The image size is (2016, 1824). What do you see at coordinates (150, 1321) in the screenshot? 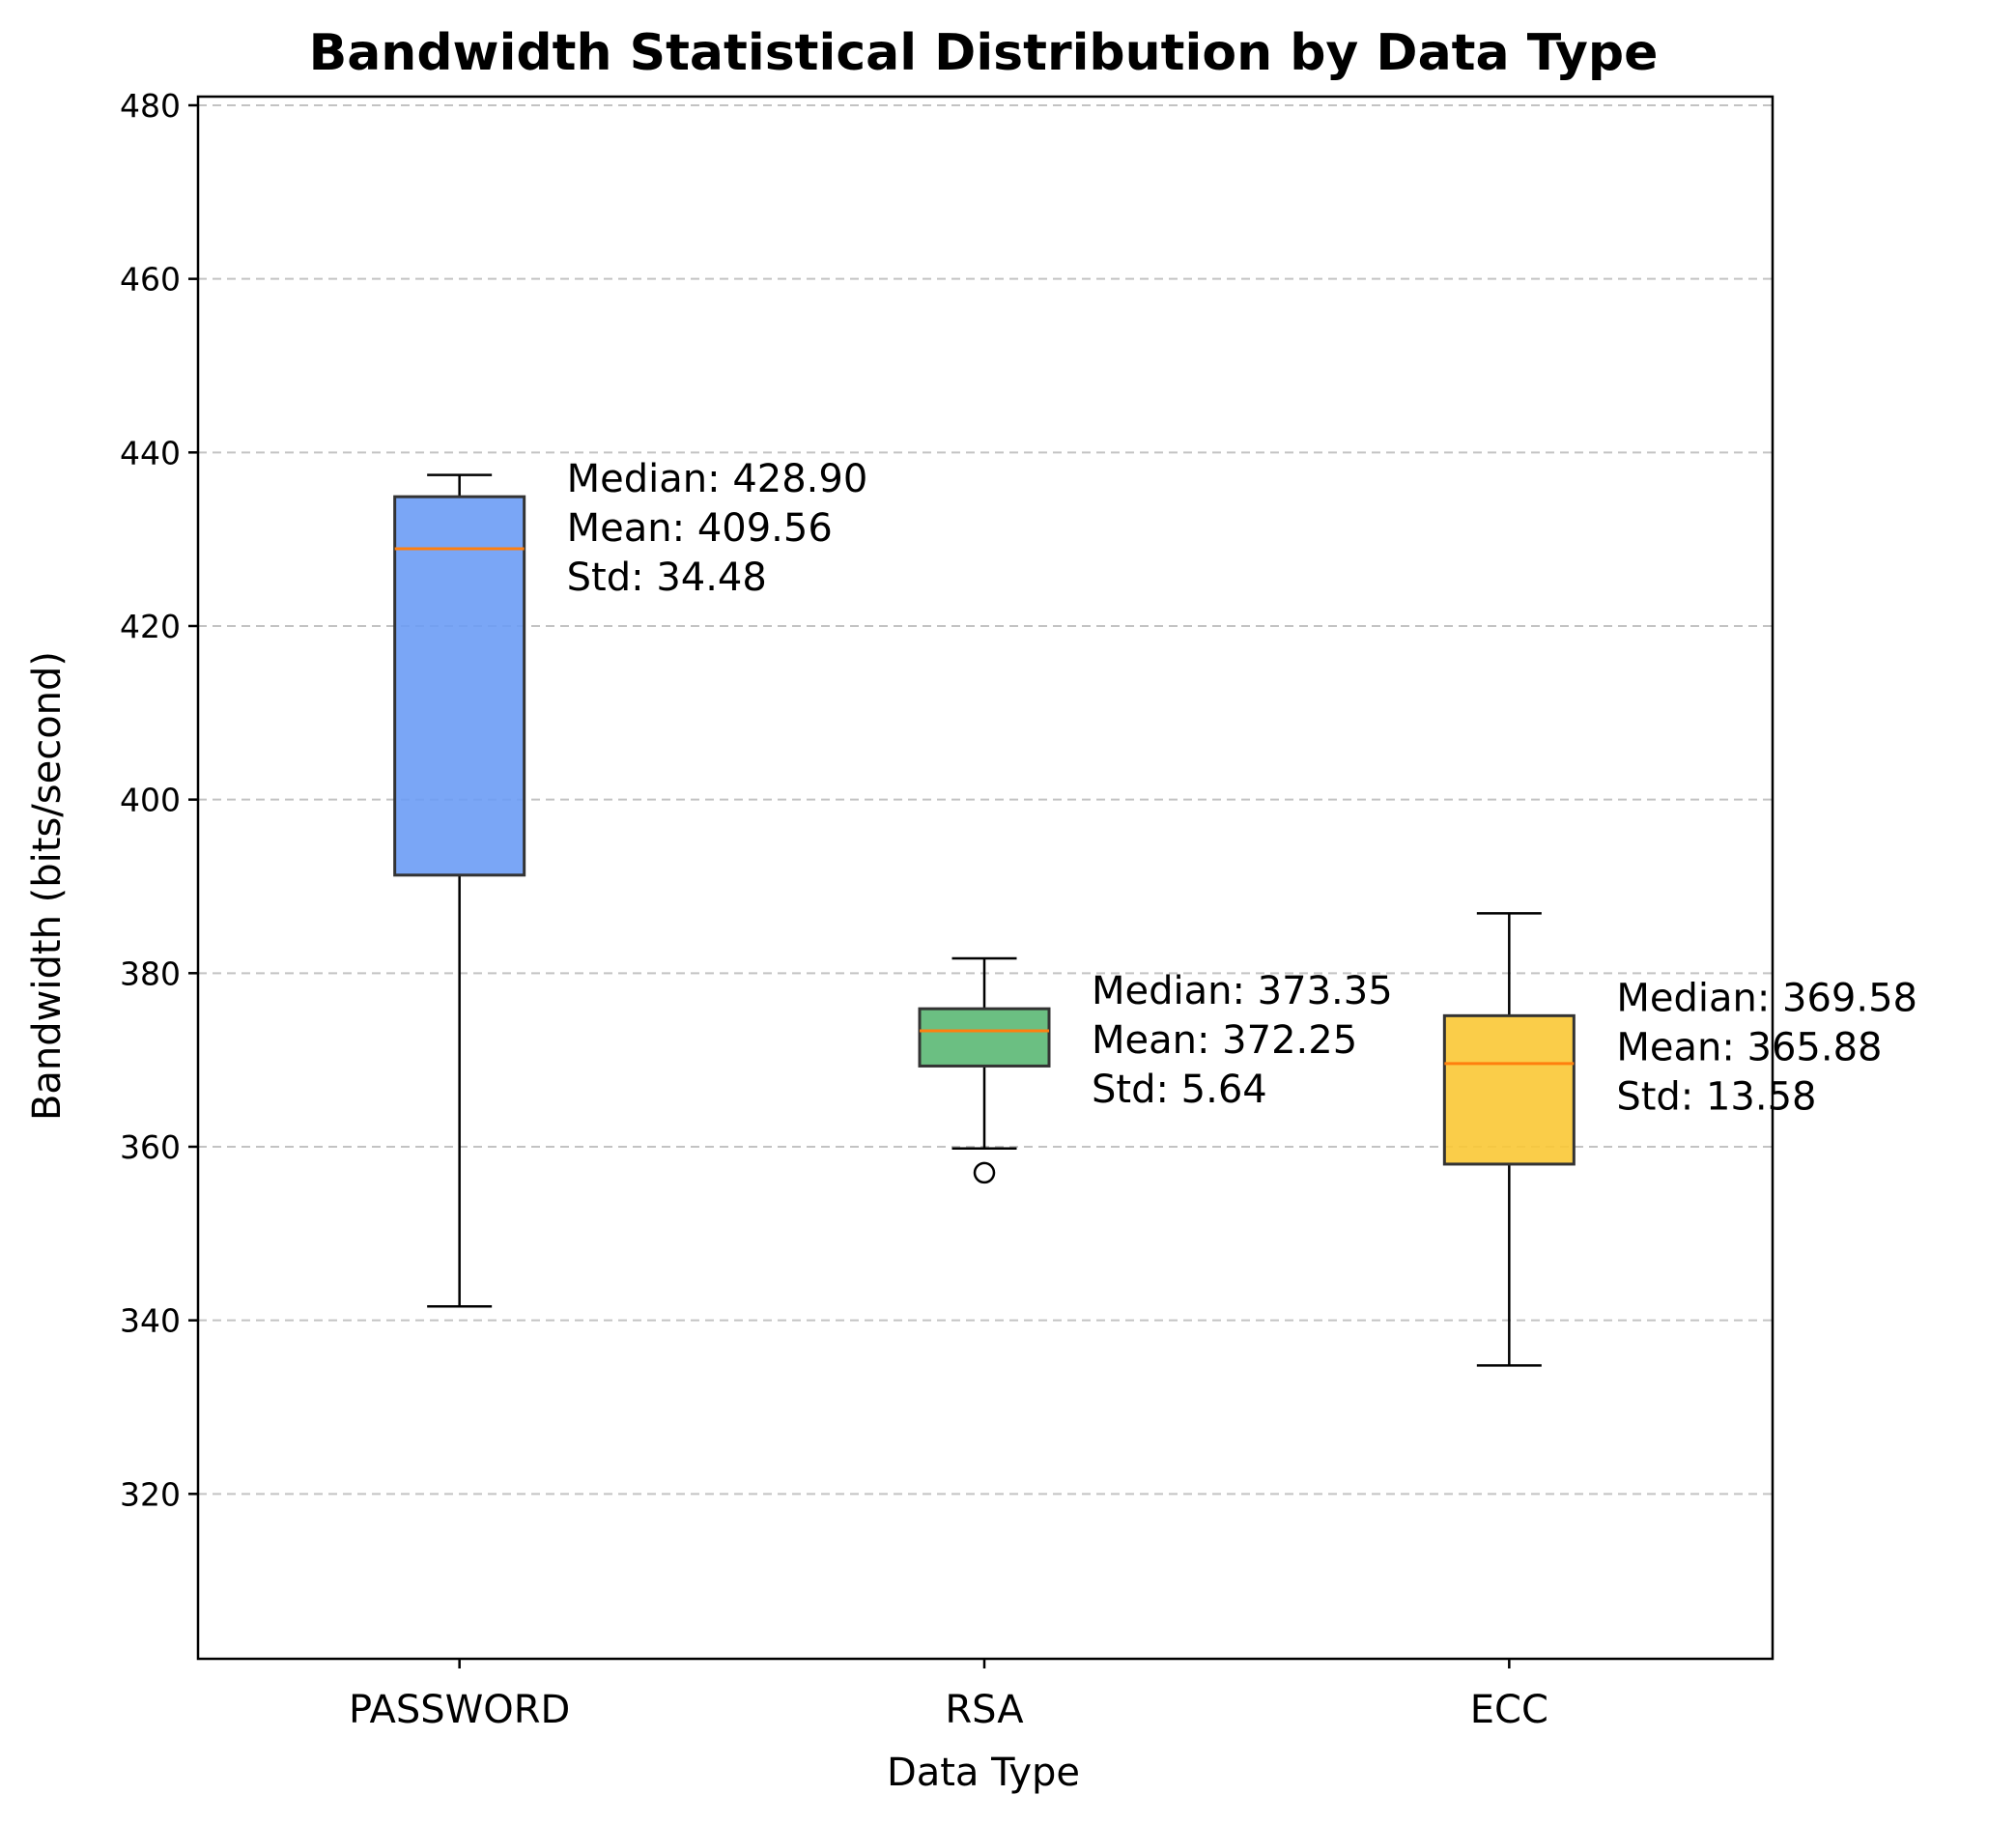
I see `y-tick-label: 340` at bounding box center [150, 1321].